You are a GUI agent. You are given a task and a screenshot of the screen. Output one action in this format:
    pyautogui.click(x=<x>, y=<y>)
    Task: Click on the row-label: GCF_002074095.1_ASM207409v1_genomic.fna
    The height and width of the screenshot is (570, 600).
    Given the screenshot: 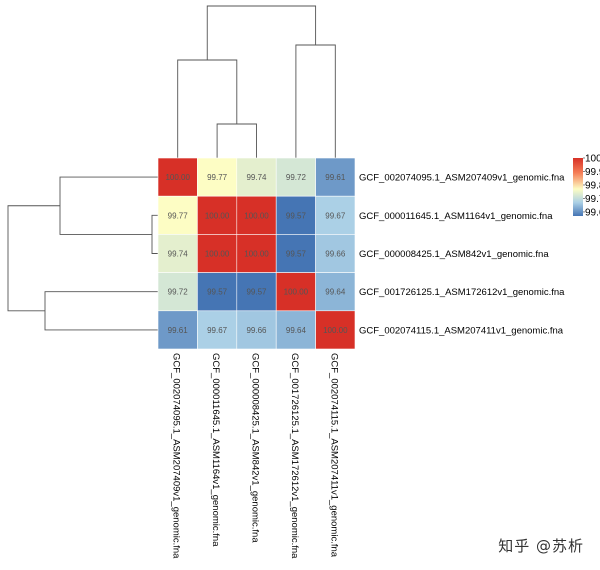 What is the action you would take?
    pyautogui.click(x=462, y=178)
    